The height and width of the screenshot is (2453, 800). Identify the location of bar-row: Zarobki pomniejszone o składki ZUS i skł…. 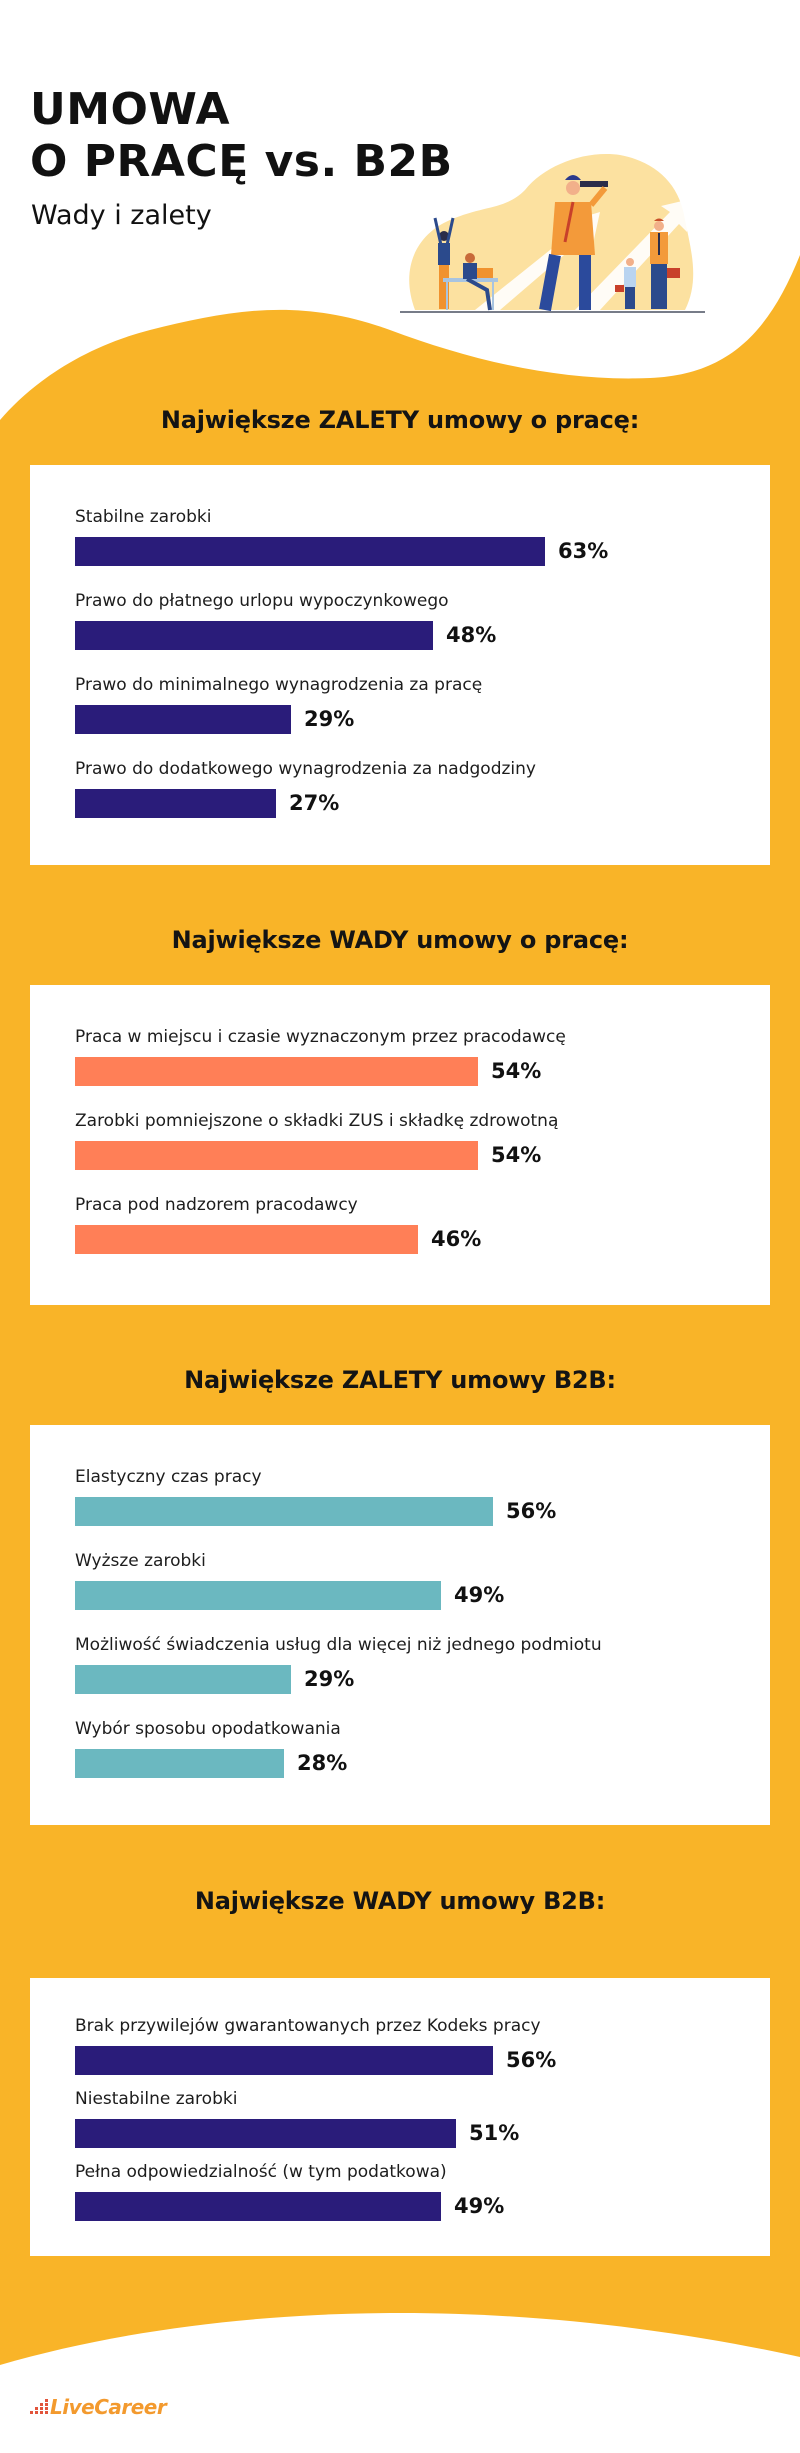
(415, 1146).